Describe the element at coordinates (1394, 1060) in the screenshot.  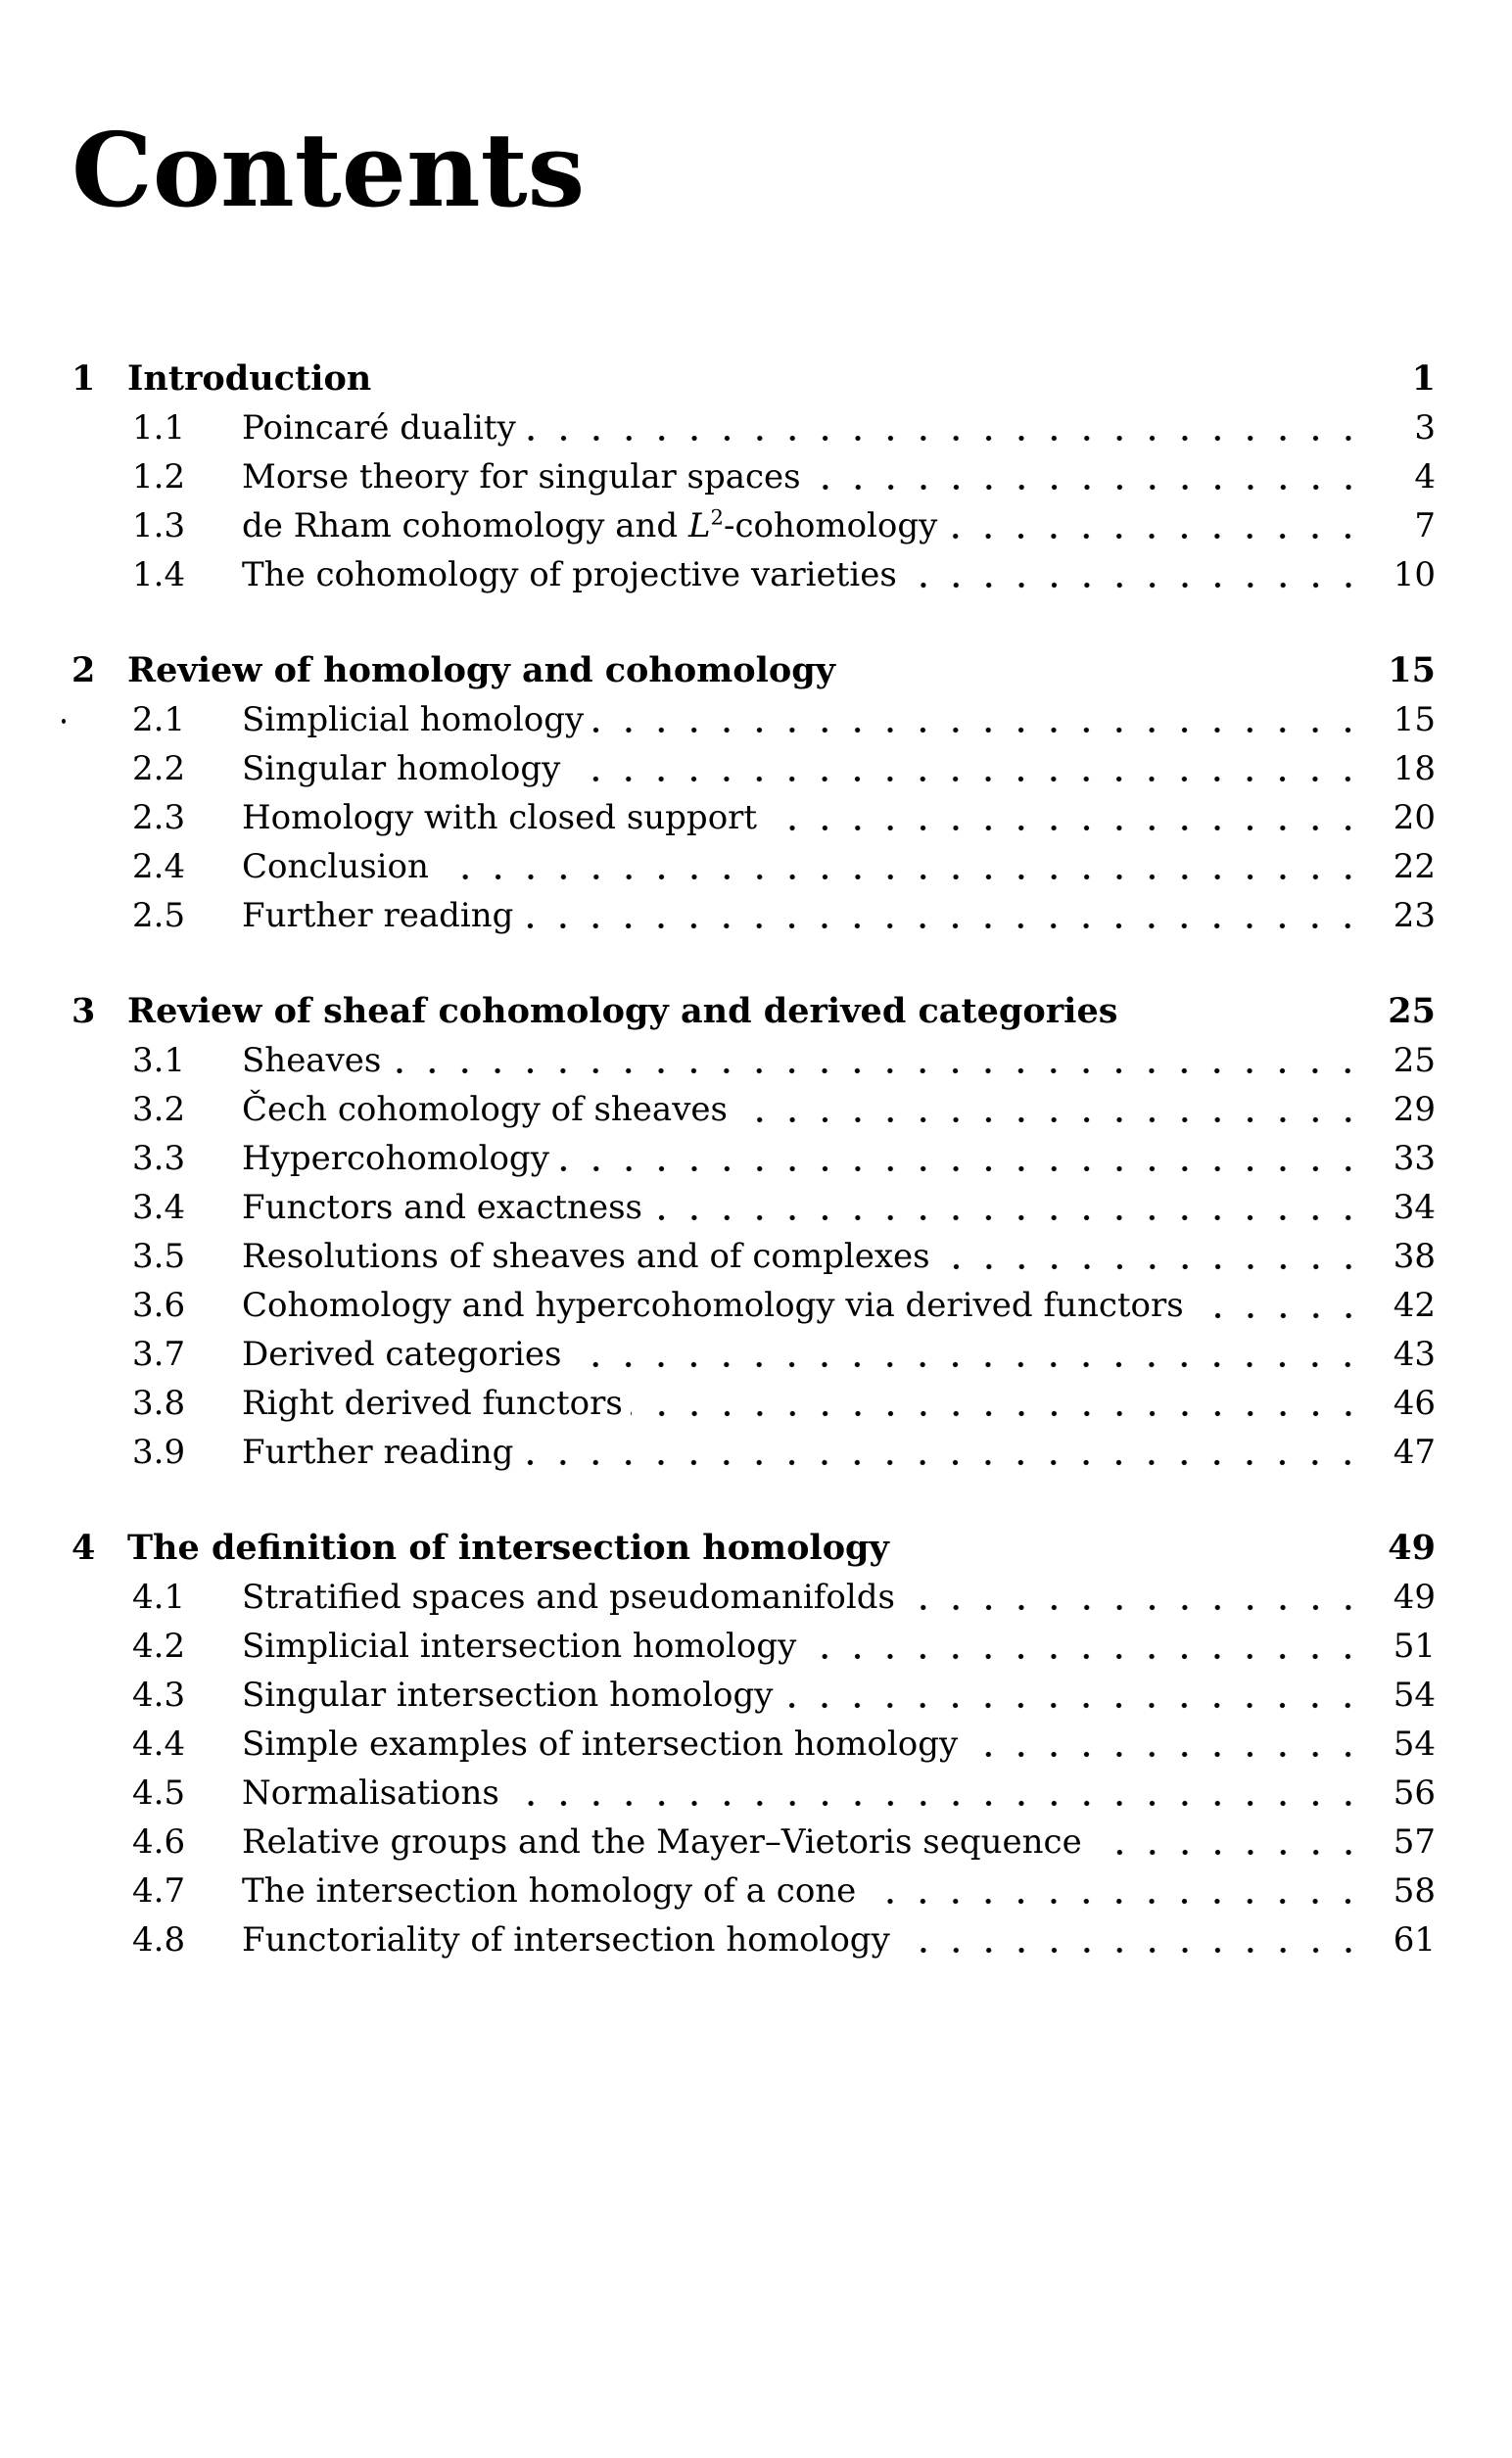
I see `section-page-number: 25` at that location.